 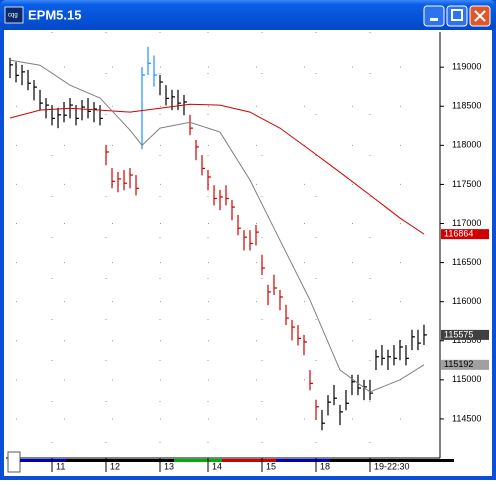 What do you see at coordinates (14, 462) in the screenshot?
I see `scroll-thumb` at bounding box center [14, 462].